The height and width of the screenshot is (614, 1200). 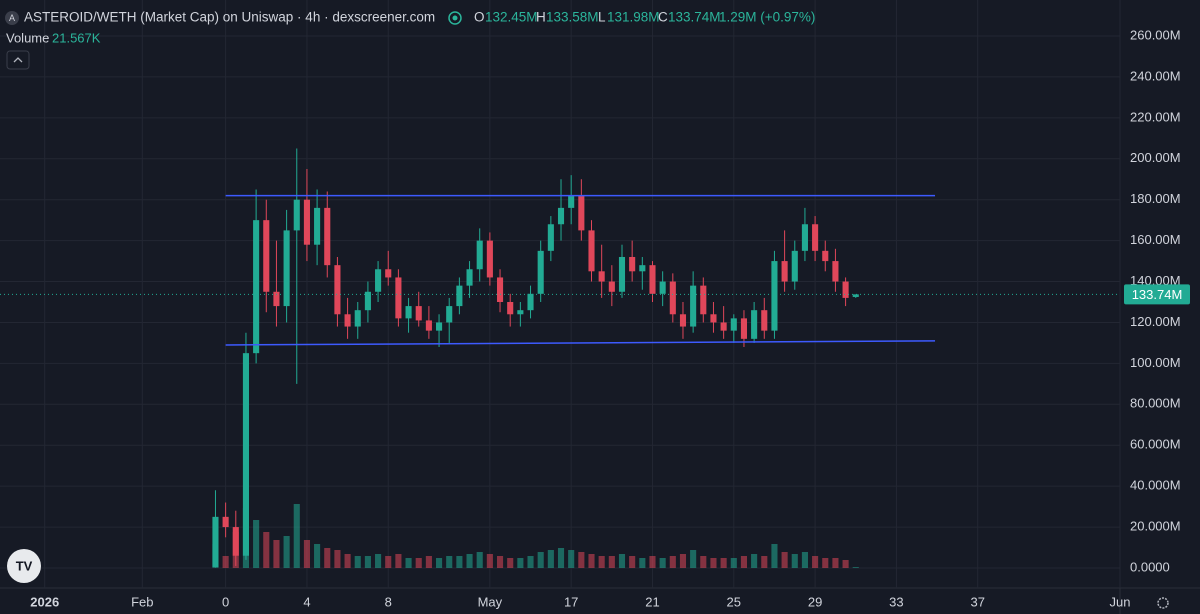 What do you see at coordinates (572, 17) in the screenshot?
I see `high-value: 133.58M` at bounding box center [572, 17].